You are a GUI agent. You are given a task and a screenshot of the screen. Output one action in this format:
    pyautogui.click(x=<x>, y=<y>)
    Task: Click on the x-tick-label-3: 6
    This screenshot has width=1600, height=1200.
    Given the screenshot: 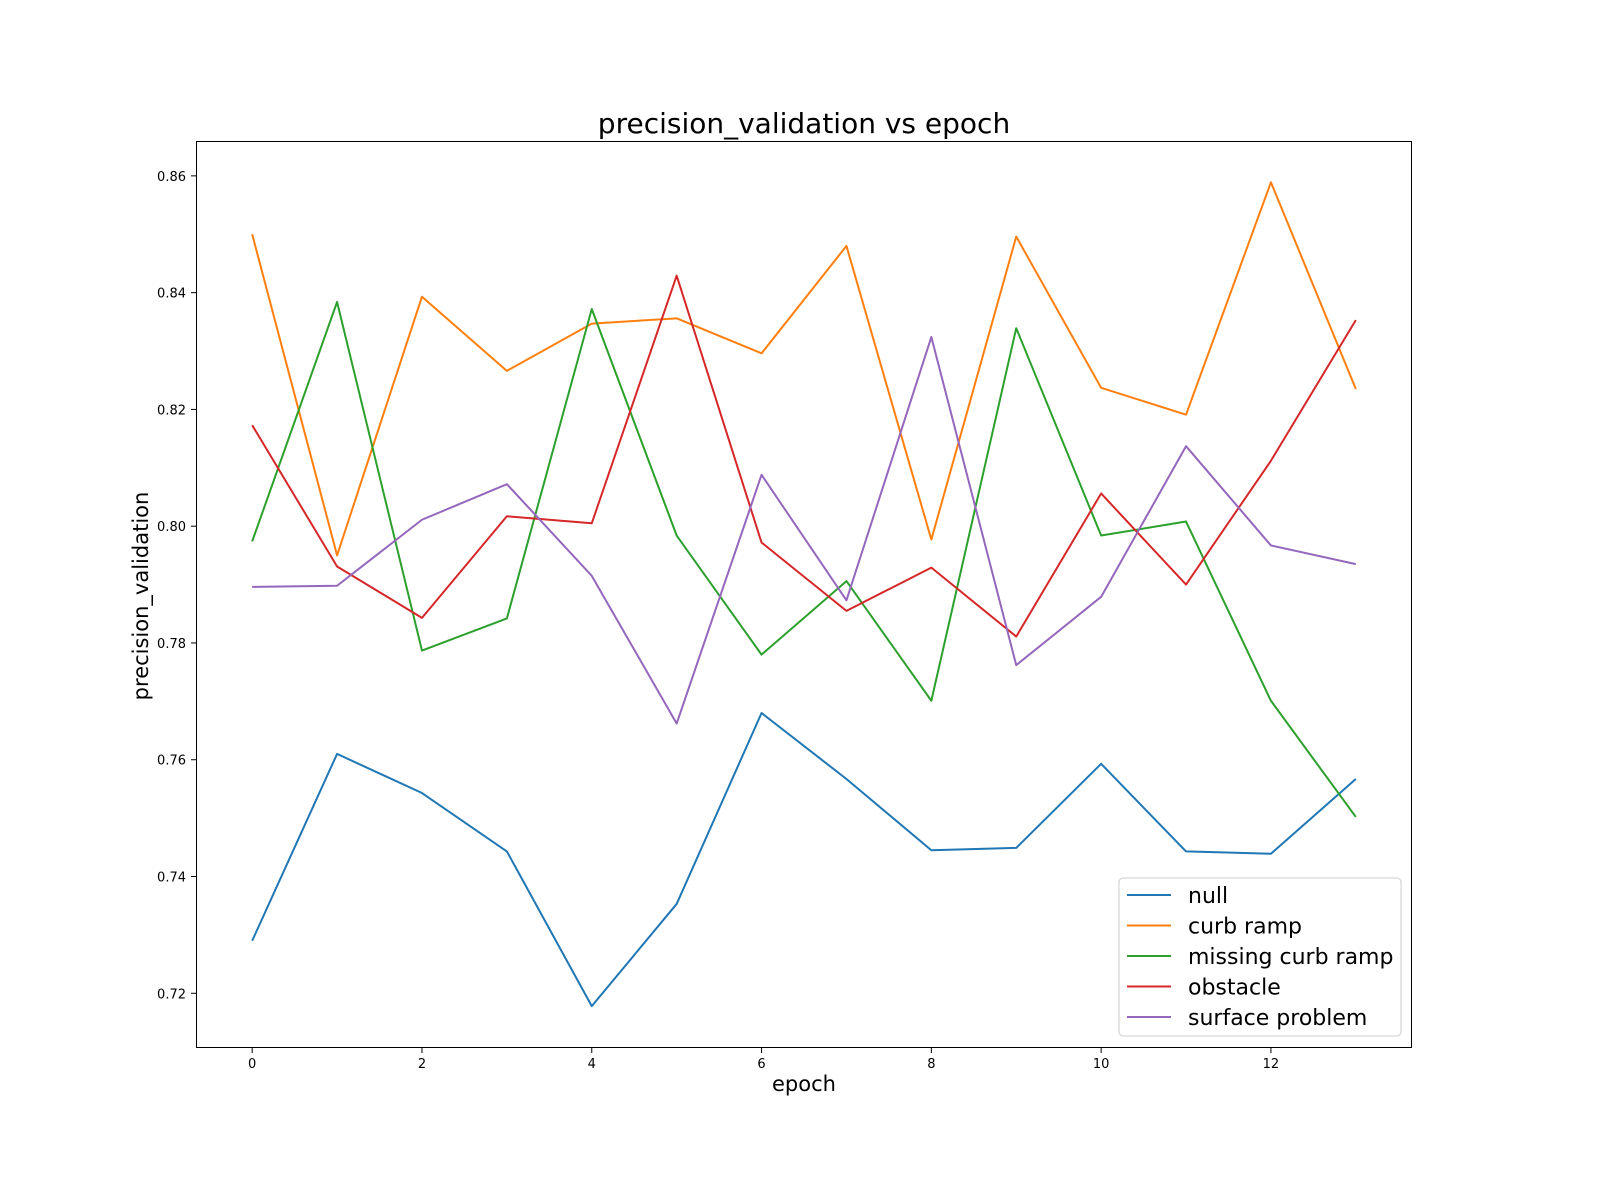 What is the action you would take?
    pyautogui.click(x=761, y=1064)
    